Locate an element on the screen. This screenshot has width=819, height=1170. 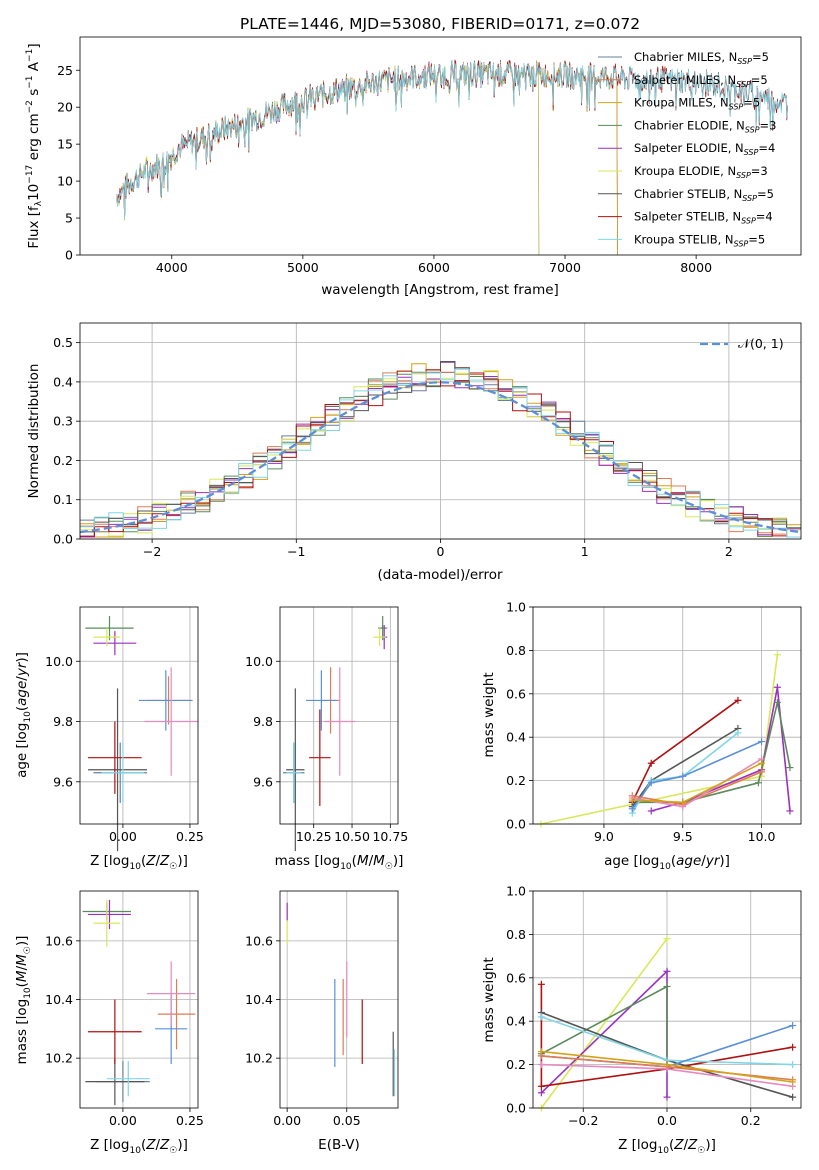
age-z-plot-area: 0.00 0.25 9.6 9.8 10.0 is located at coordinates (124, 729).